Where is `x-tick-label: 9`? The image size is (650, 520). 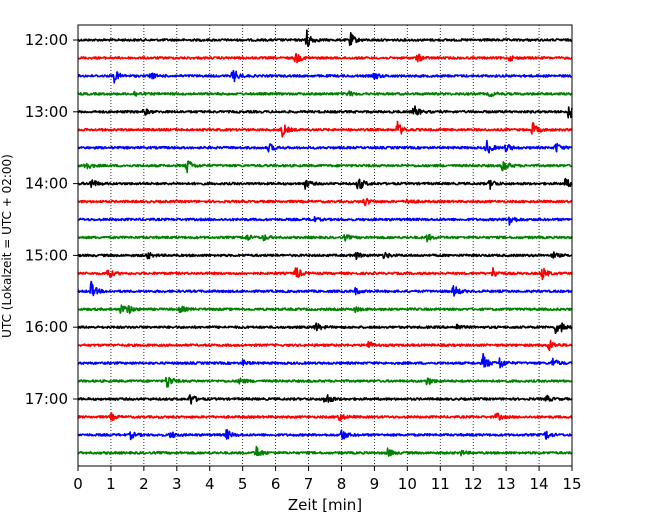
x-tick-label: 9 is located at coordinates (375, 484).